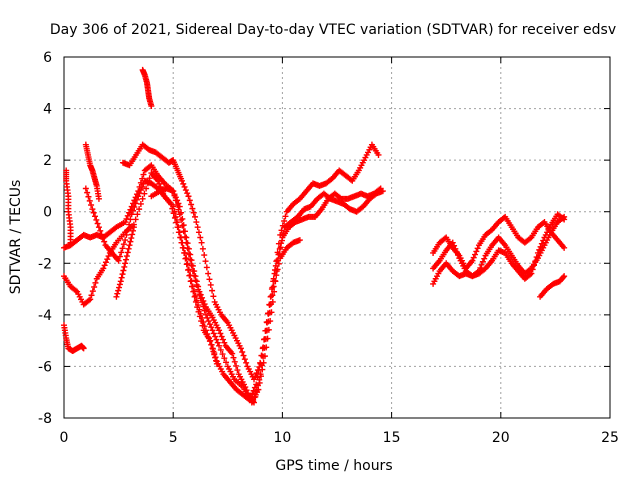 The height and width of the screenshot is (480, 640). What do you see at coordinates (68, 206) in the screenshot?
I see `series-track-f` at bounding box center [68, 206].